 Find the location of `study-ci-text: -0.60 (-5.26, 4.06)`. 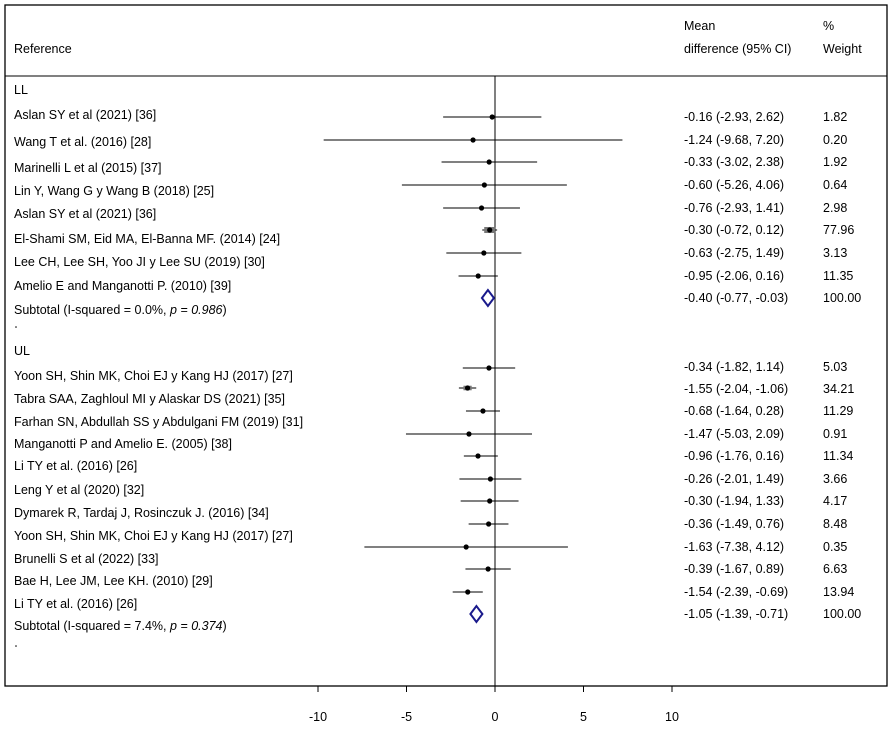

study-ci-text: -0.60 (-5.26, 4.06) is located at coordinates (734, 185).